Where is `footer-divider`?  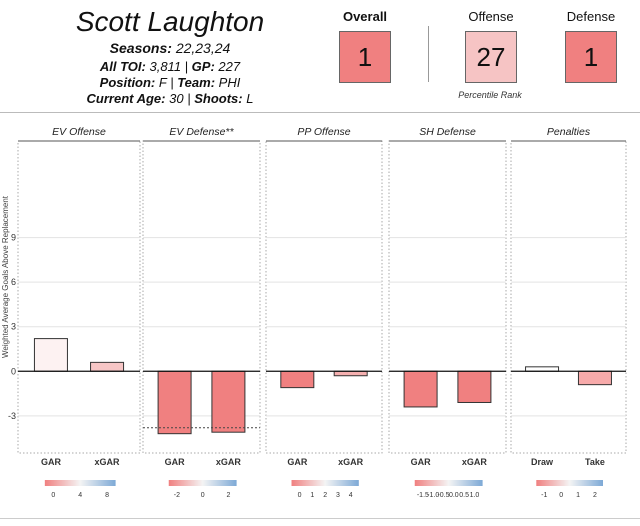
footer-divider is located at coordinates (320, 518).